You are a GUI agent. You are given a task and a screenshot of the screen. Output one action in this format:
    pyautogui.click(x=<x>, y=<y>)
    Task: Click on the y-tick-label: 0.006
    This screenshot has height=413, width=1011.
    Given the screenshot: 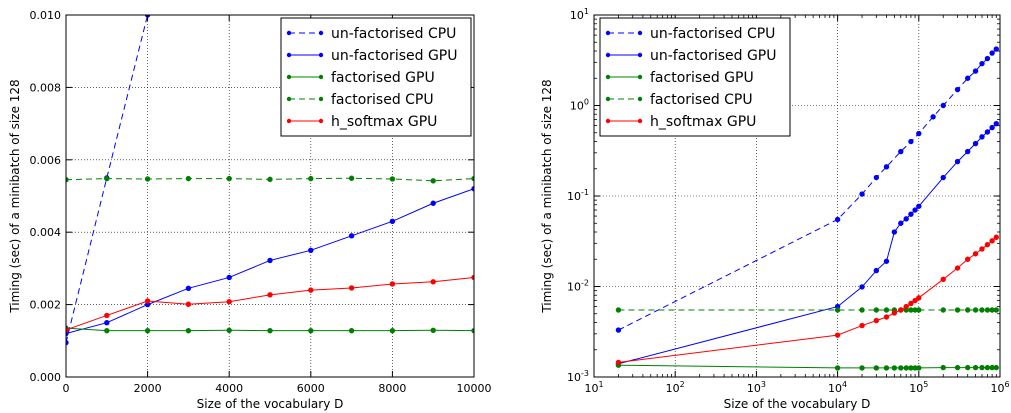 What is the action you would take?
    pyautogui.click(x=46, y=160)
    